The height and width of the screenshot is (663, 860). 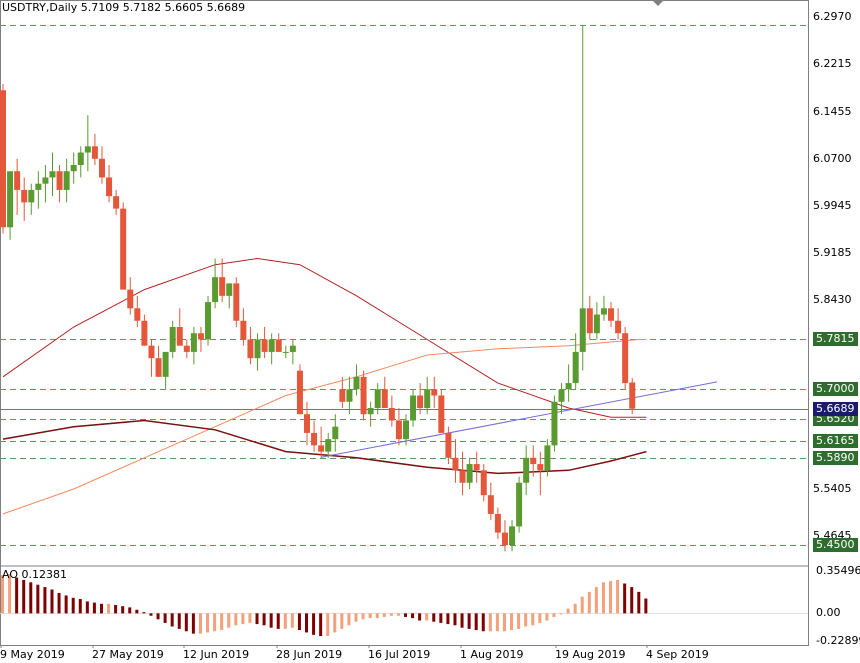 I want to click on date-tick-label: 27 May 2019, so click(x=128, y=654).